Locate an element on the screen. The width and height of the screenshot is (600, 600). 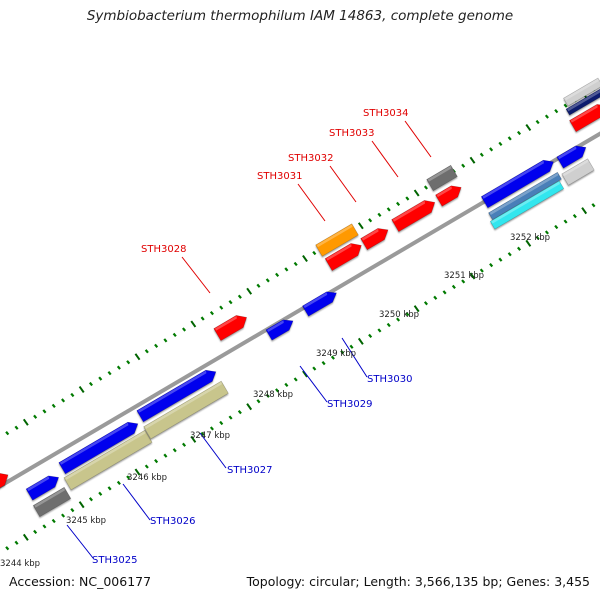
feature-red-sth3031 is located at coordinates (343, 257).